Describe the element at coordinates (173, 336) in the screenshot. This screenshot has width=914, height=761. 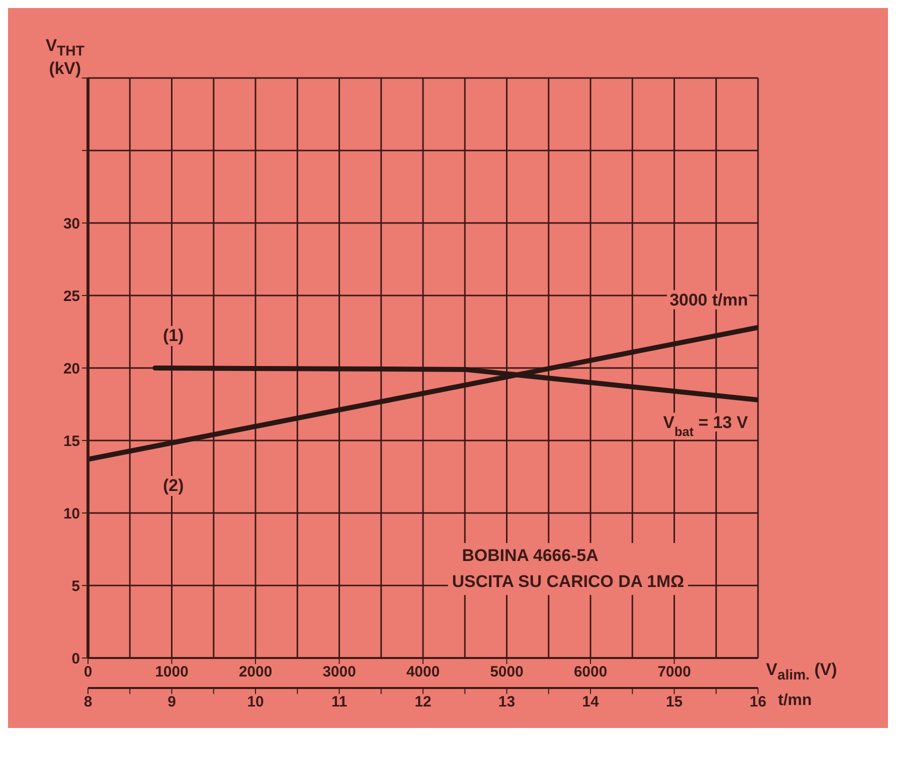
I see `annotation: (1)` at that location.